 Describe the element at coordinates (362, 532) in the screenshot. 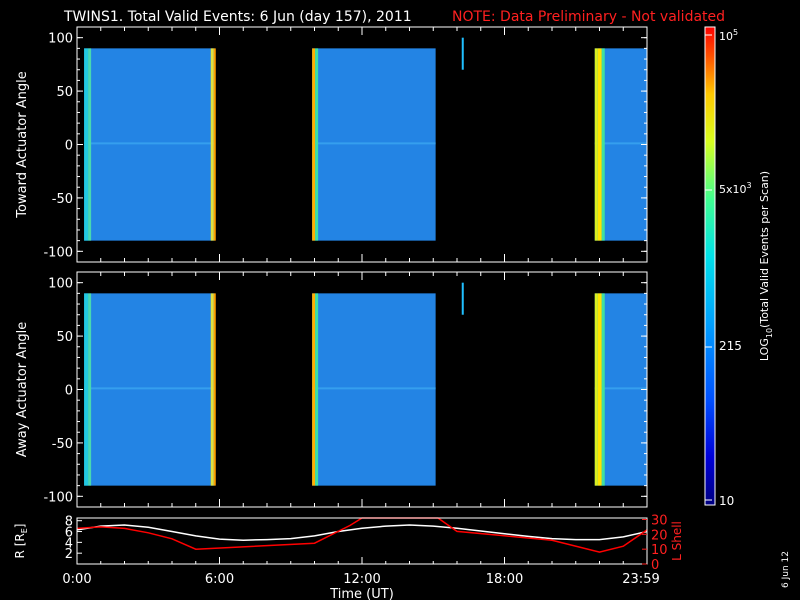

I see `radius-line` at that location.